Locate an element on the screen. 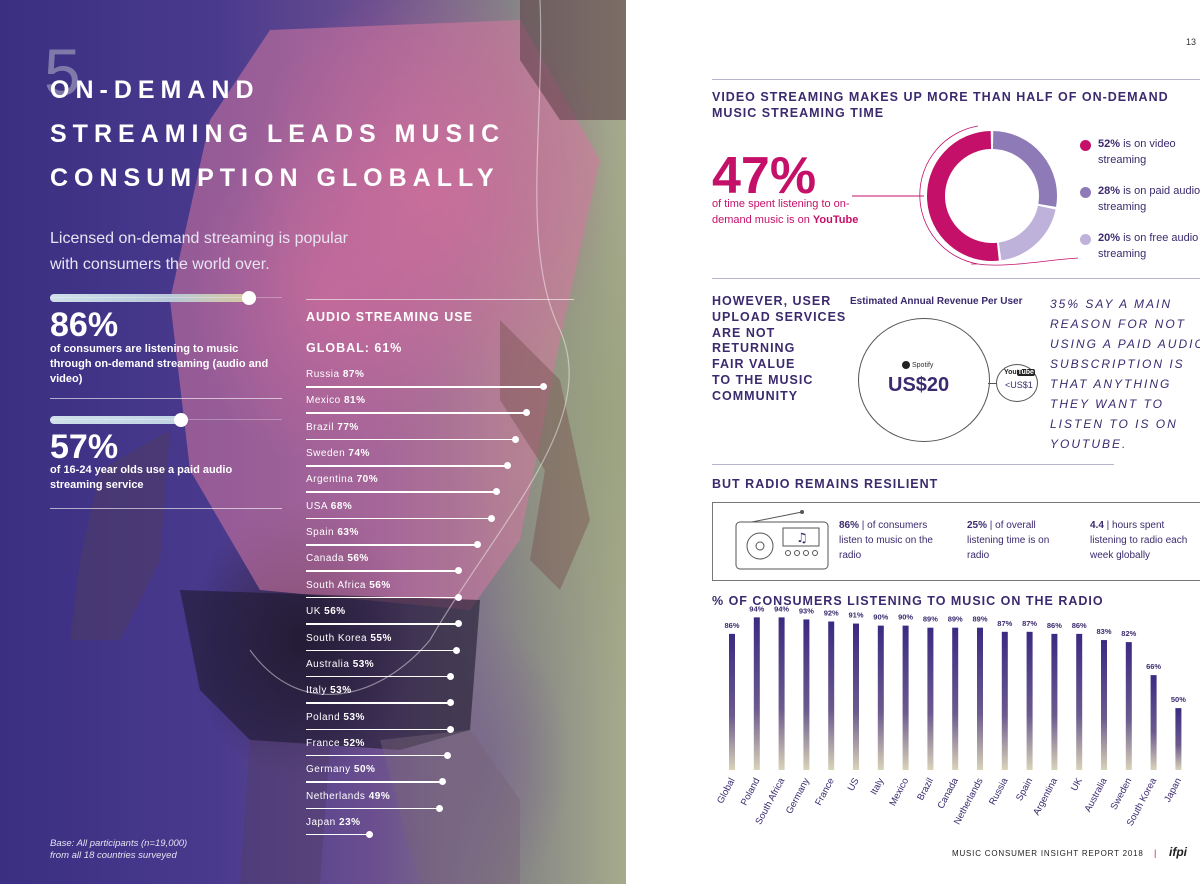 This screenshot has height=884, width=1200. bar-category-label: UK is located at coordinates (1077, 784).